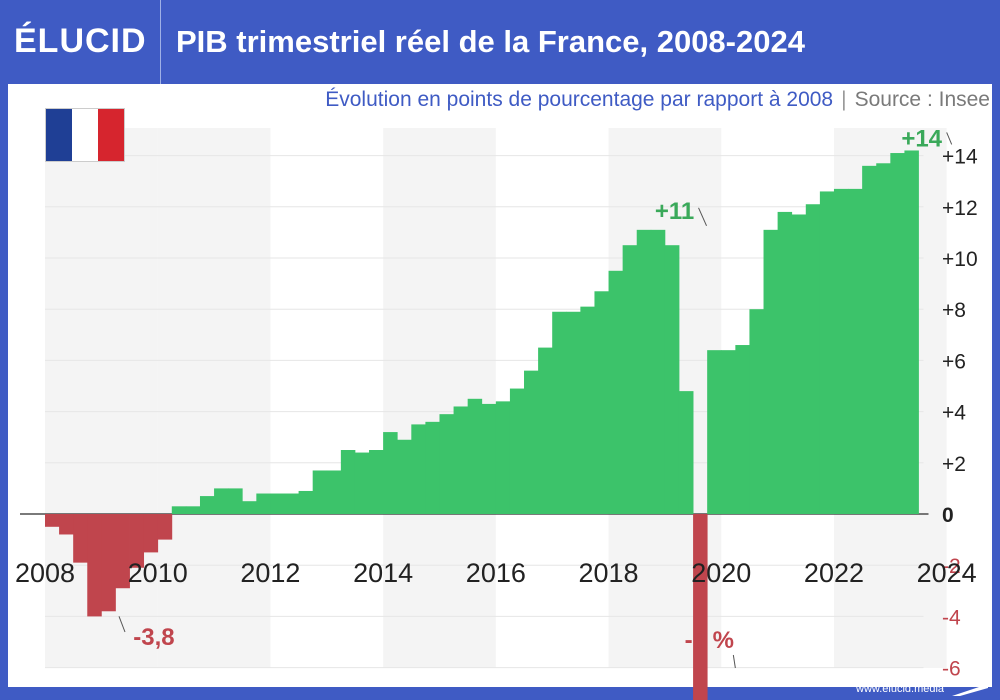 The image size is (1000, 700). I want to click on x-tick-label: 2020, so click(721, 573).